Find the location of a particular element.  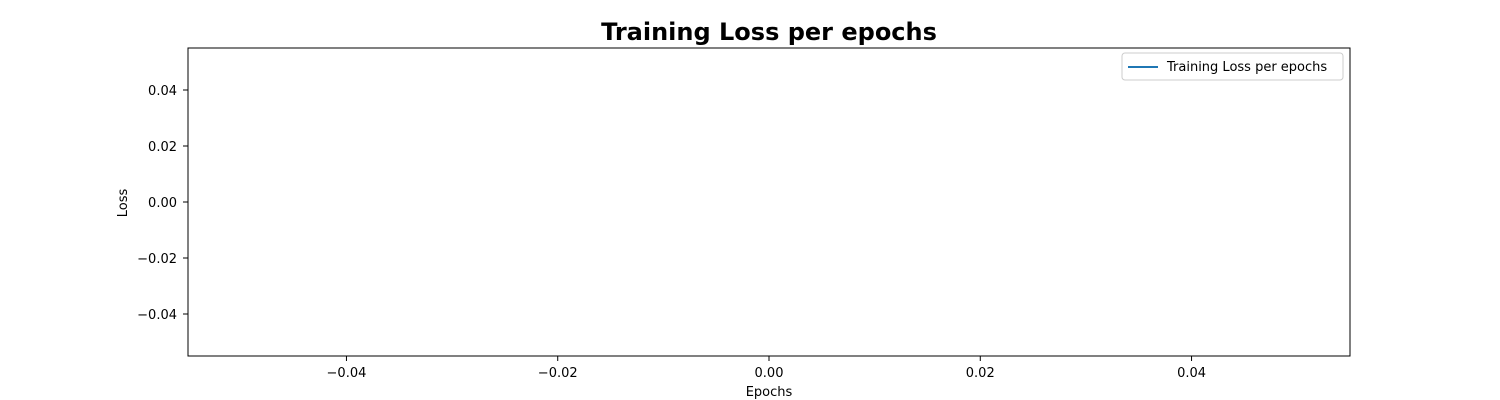

x-tick-label: 0.02 is located at coordinates (980, 373).